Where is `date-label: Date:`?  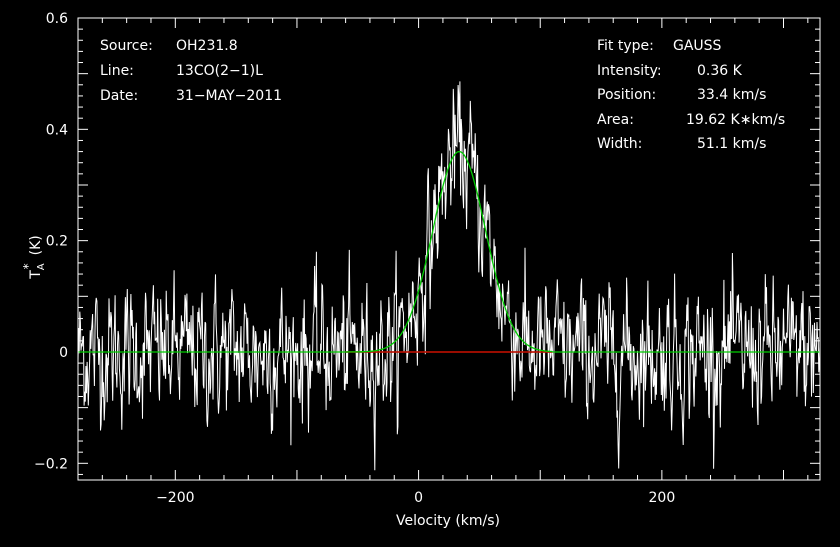 date-label: Date: is located at coordinates (119, 96).